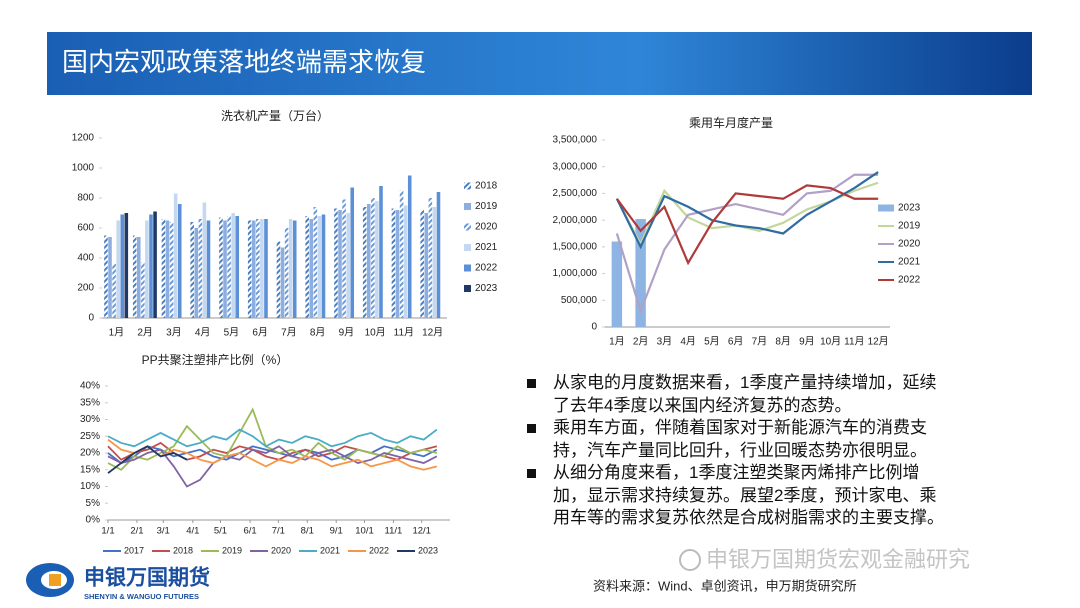 The image size is (1080, 608). Describe the element at coordinates (909, 208) in the screenshot. I see `legend-label: 2023` at that location.